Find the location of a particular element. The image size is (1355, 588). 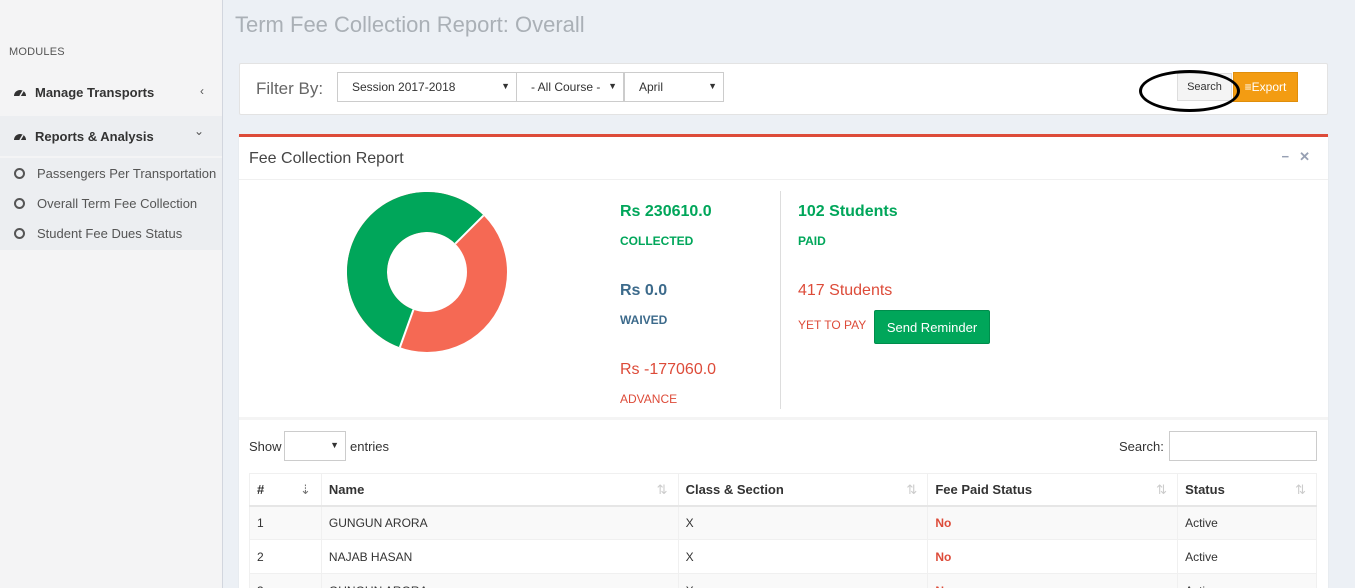

column-header-status: Status ⇅ is located at coordinates (1247, 490).